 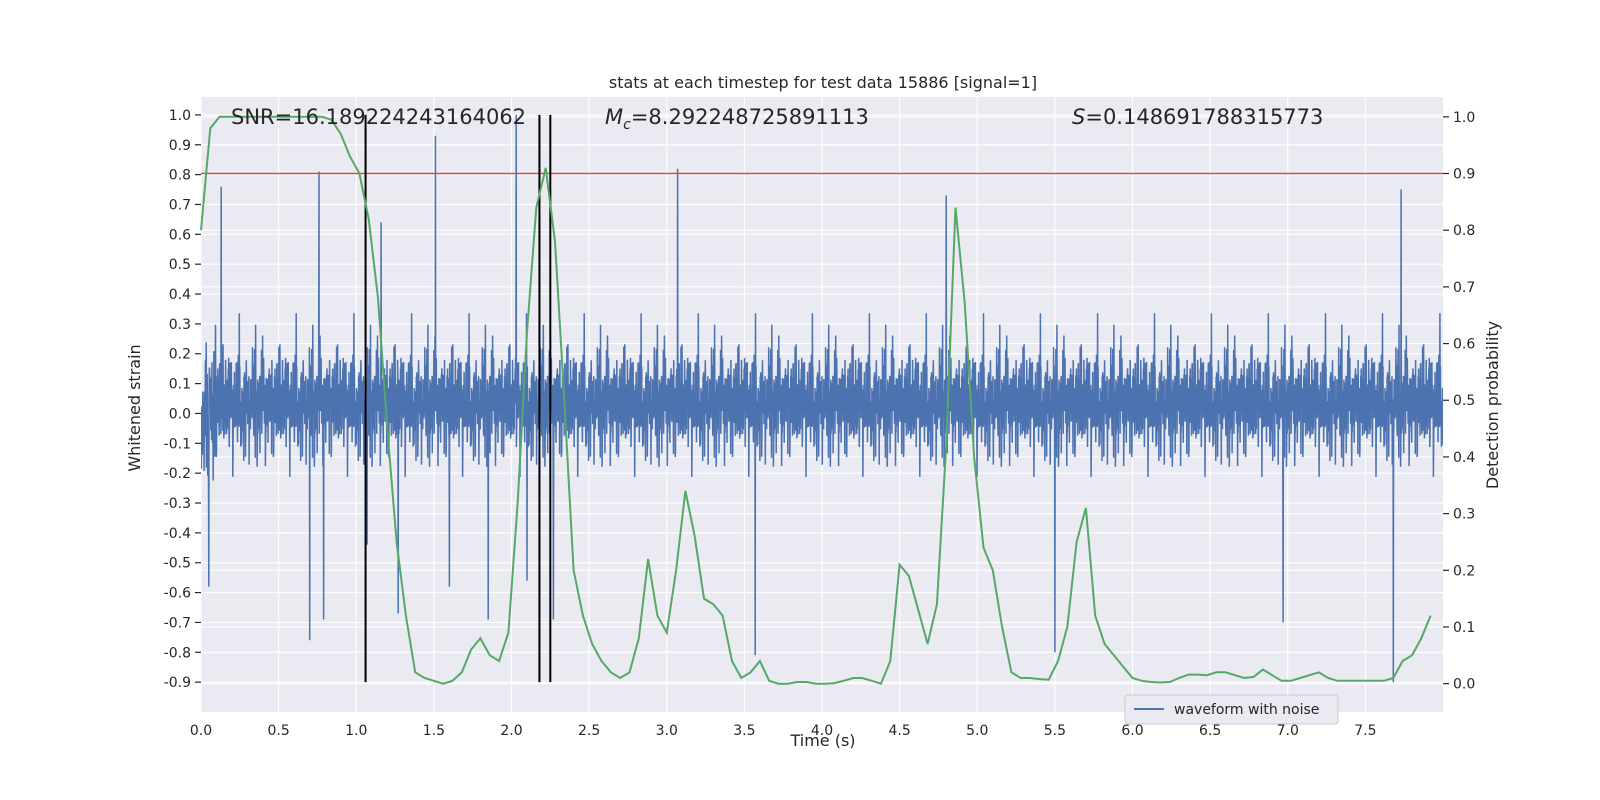 I want to click on left-tick-label: 0.5, so click(x=180, y=265).